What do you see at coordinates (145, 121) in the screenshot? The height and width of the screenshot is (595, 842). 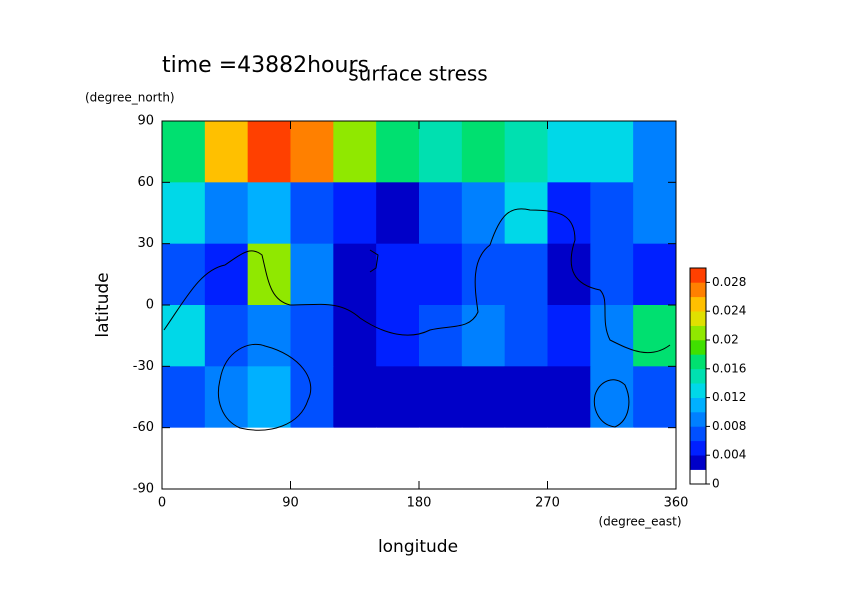 I see `y-tick-label: 90` at bounding box center [145, 121].